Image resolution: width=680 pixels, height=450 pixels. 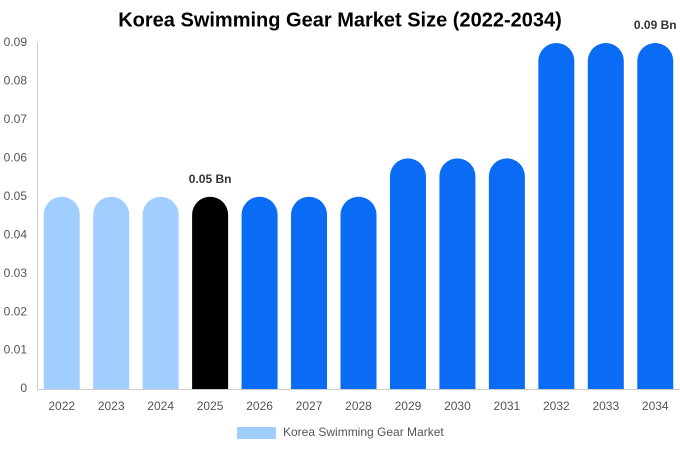 What do you see at coordinates (16, 158) in the screenshot?
I see `y-tick-label: 0.06` at bounding box center [16, 158].